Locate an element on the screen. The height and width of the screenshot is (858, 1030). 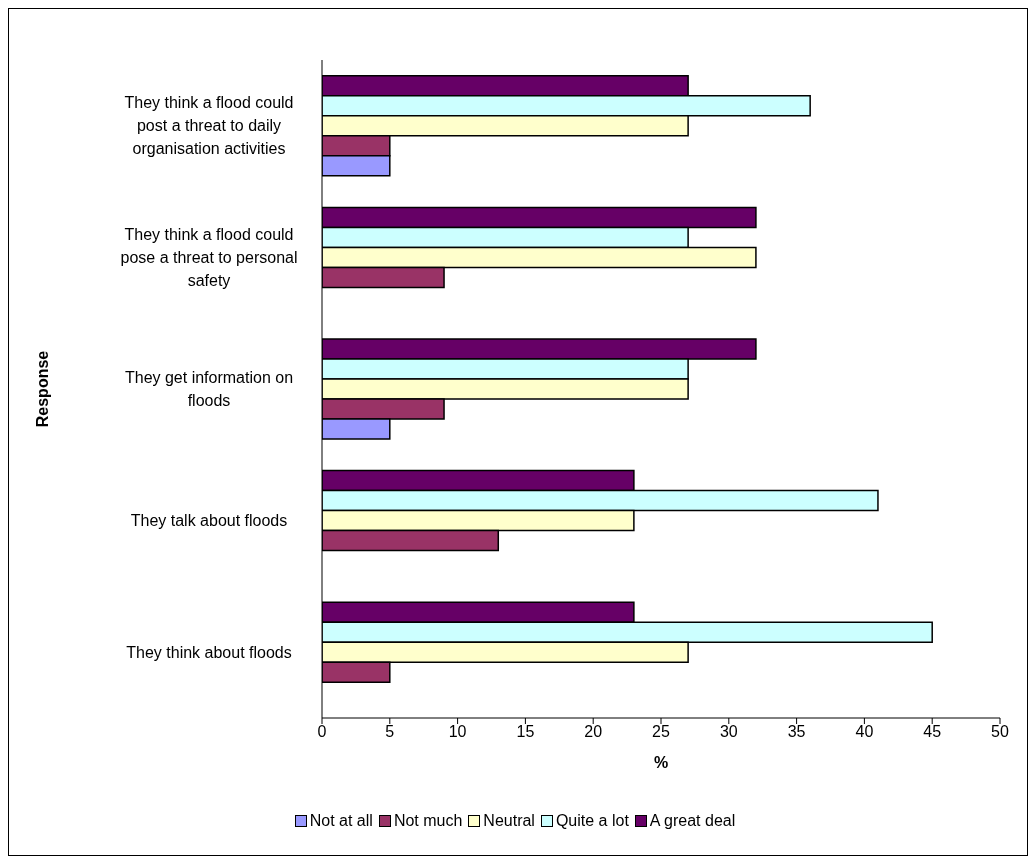
y-tick-label: They get information on floods is located at coordinates (209, 389).